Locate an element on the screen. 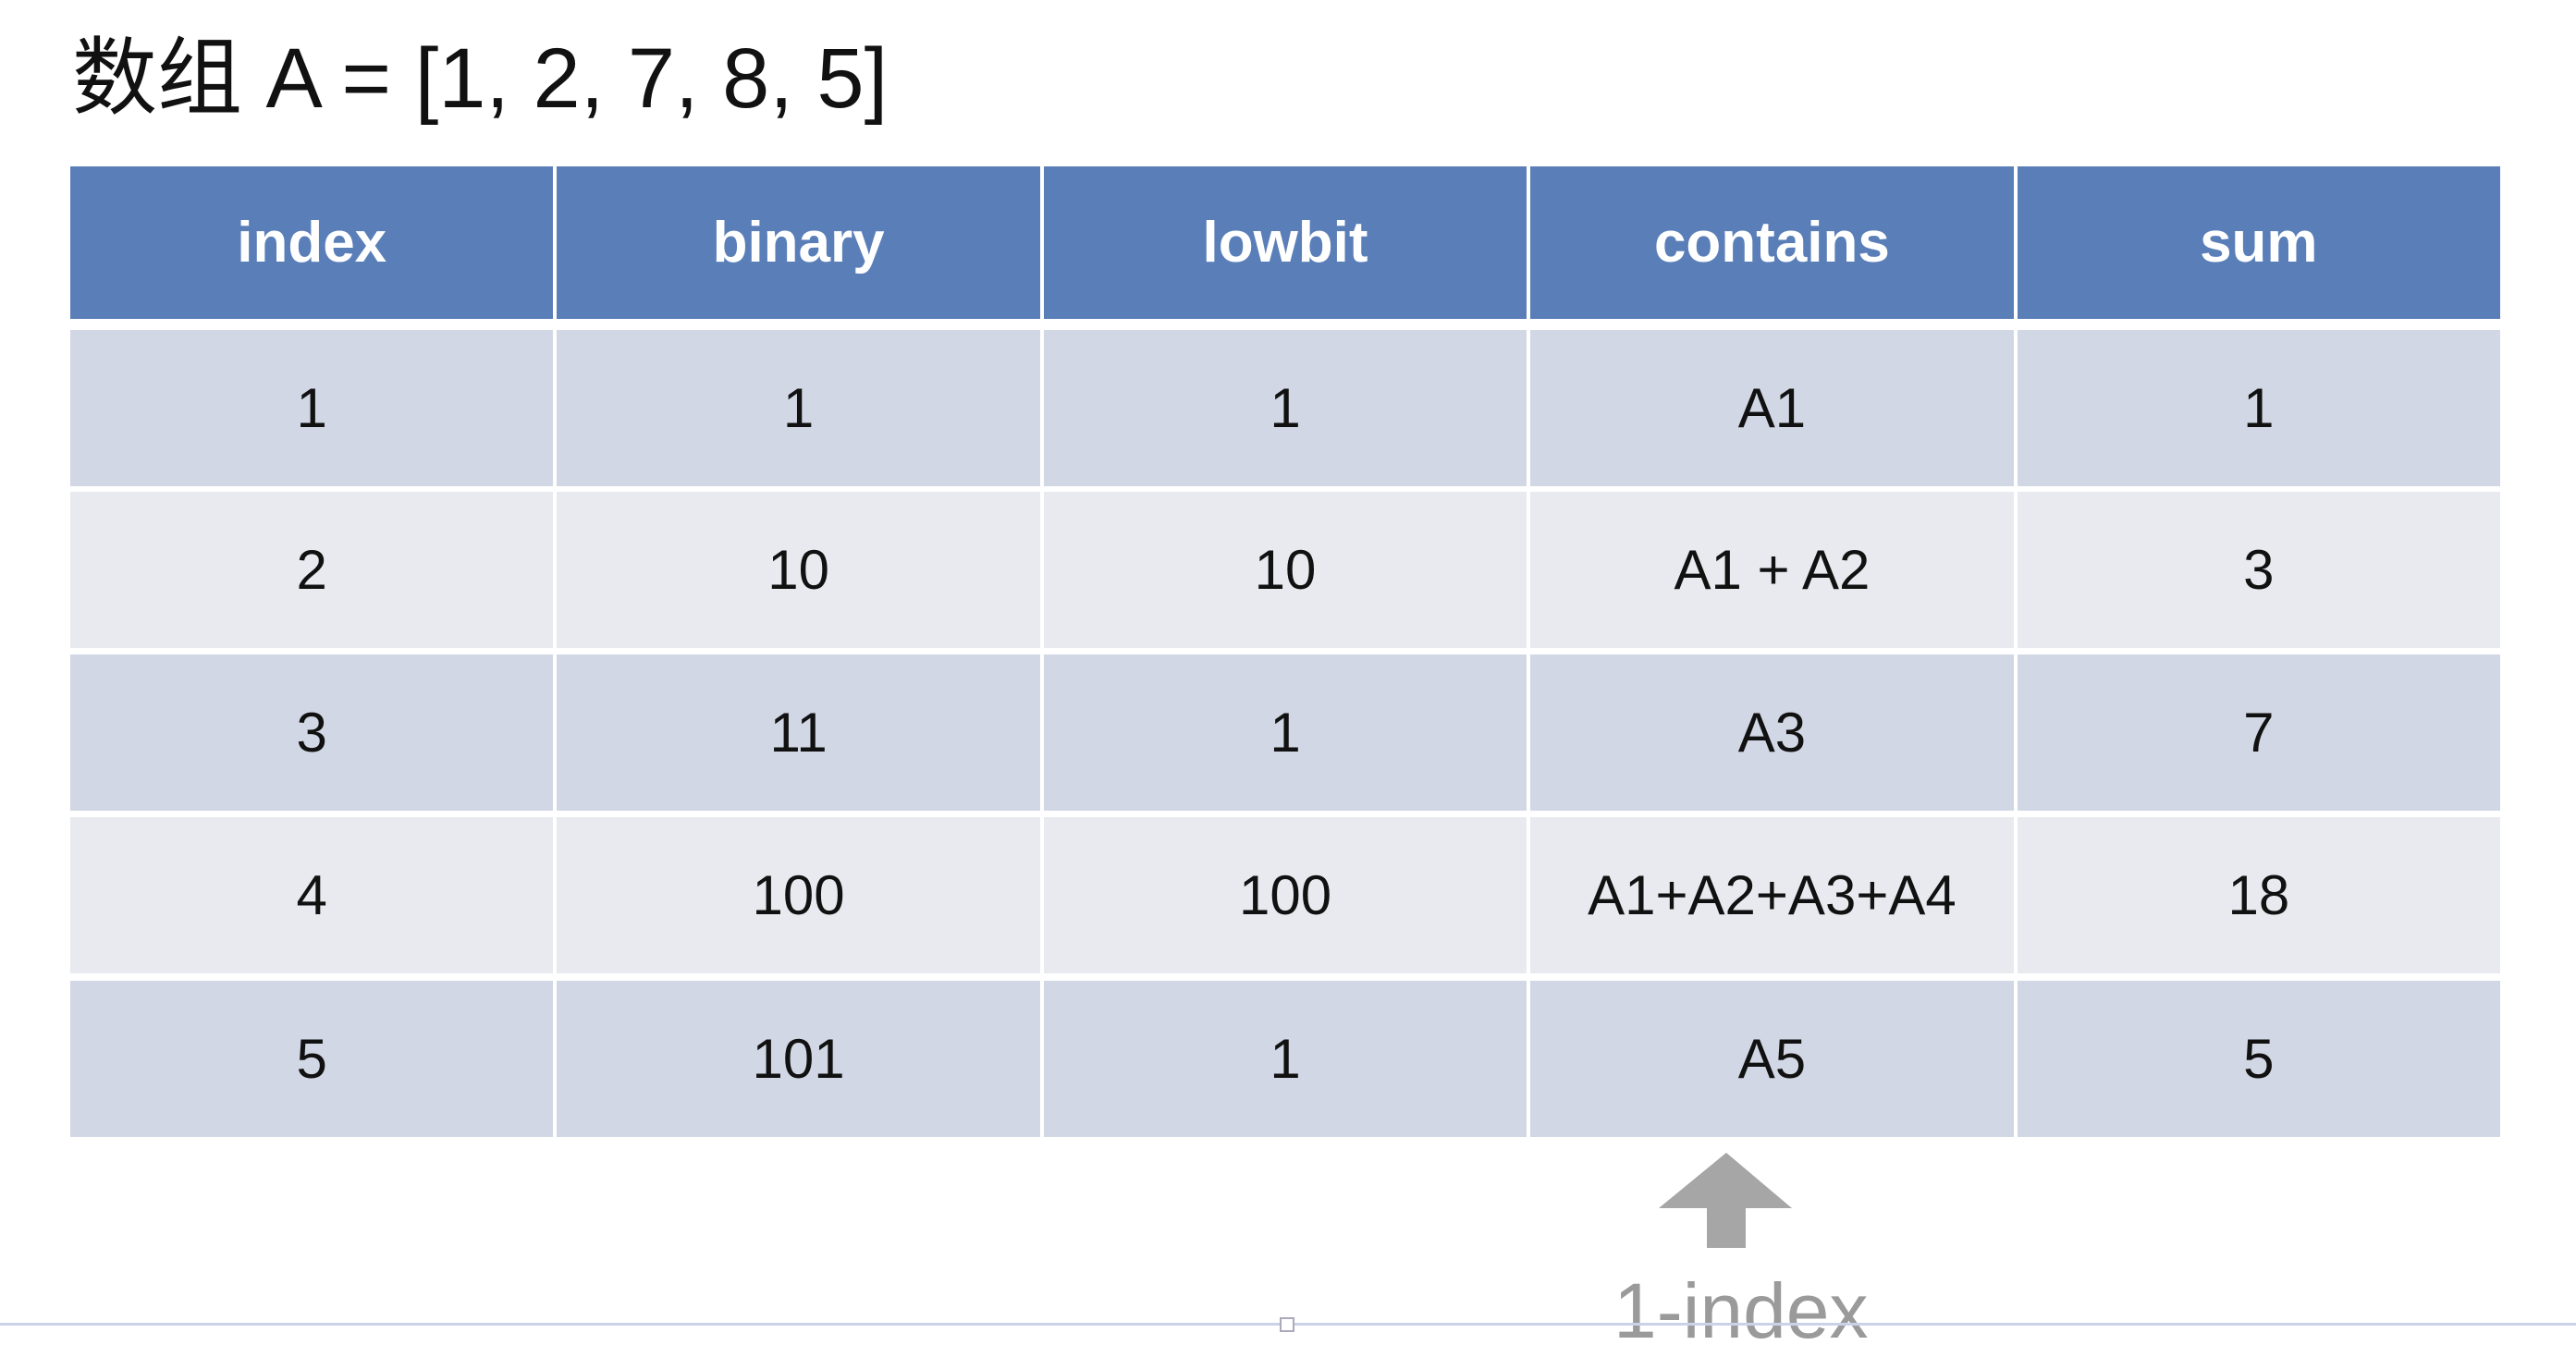 The width and height of the screenshot is (2576, 1357). cell-lowbit: 10 is located at coordinates (1285, 570).